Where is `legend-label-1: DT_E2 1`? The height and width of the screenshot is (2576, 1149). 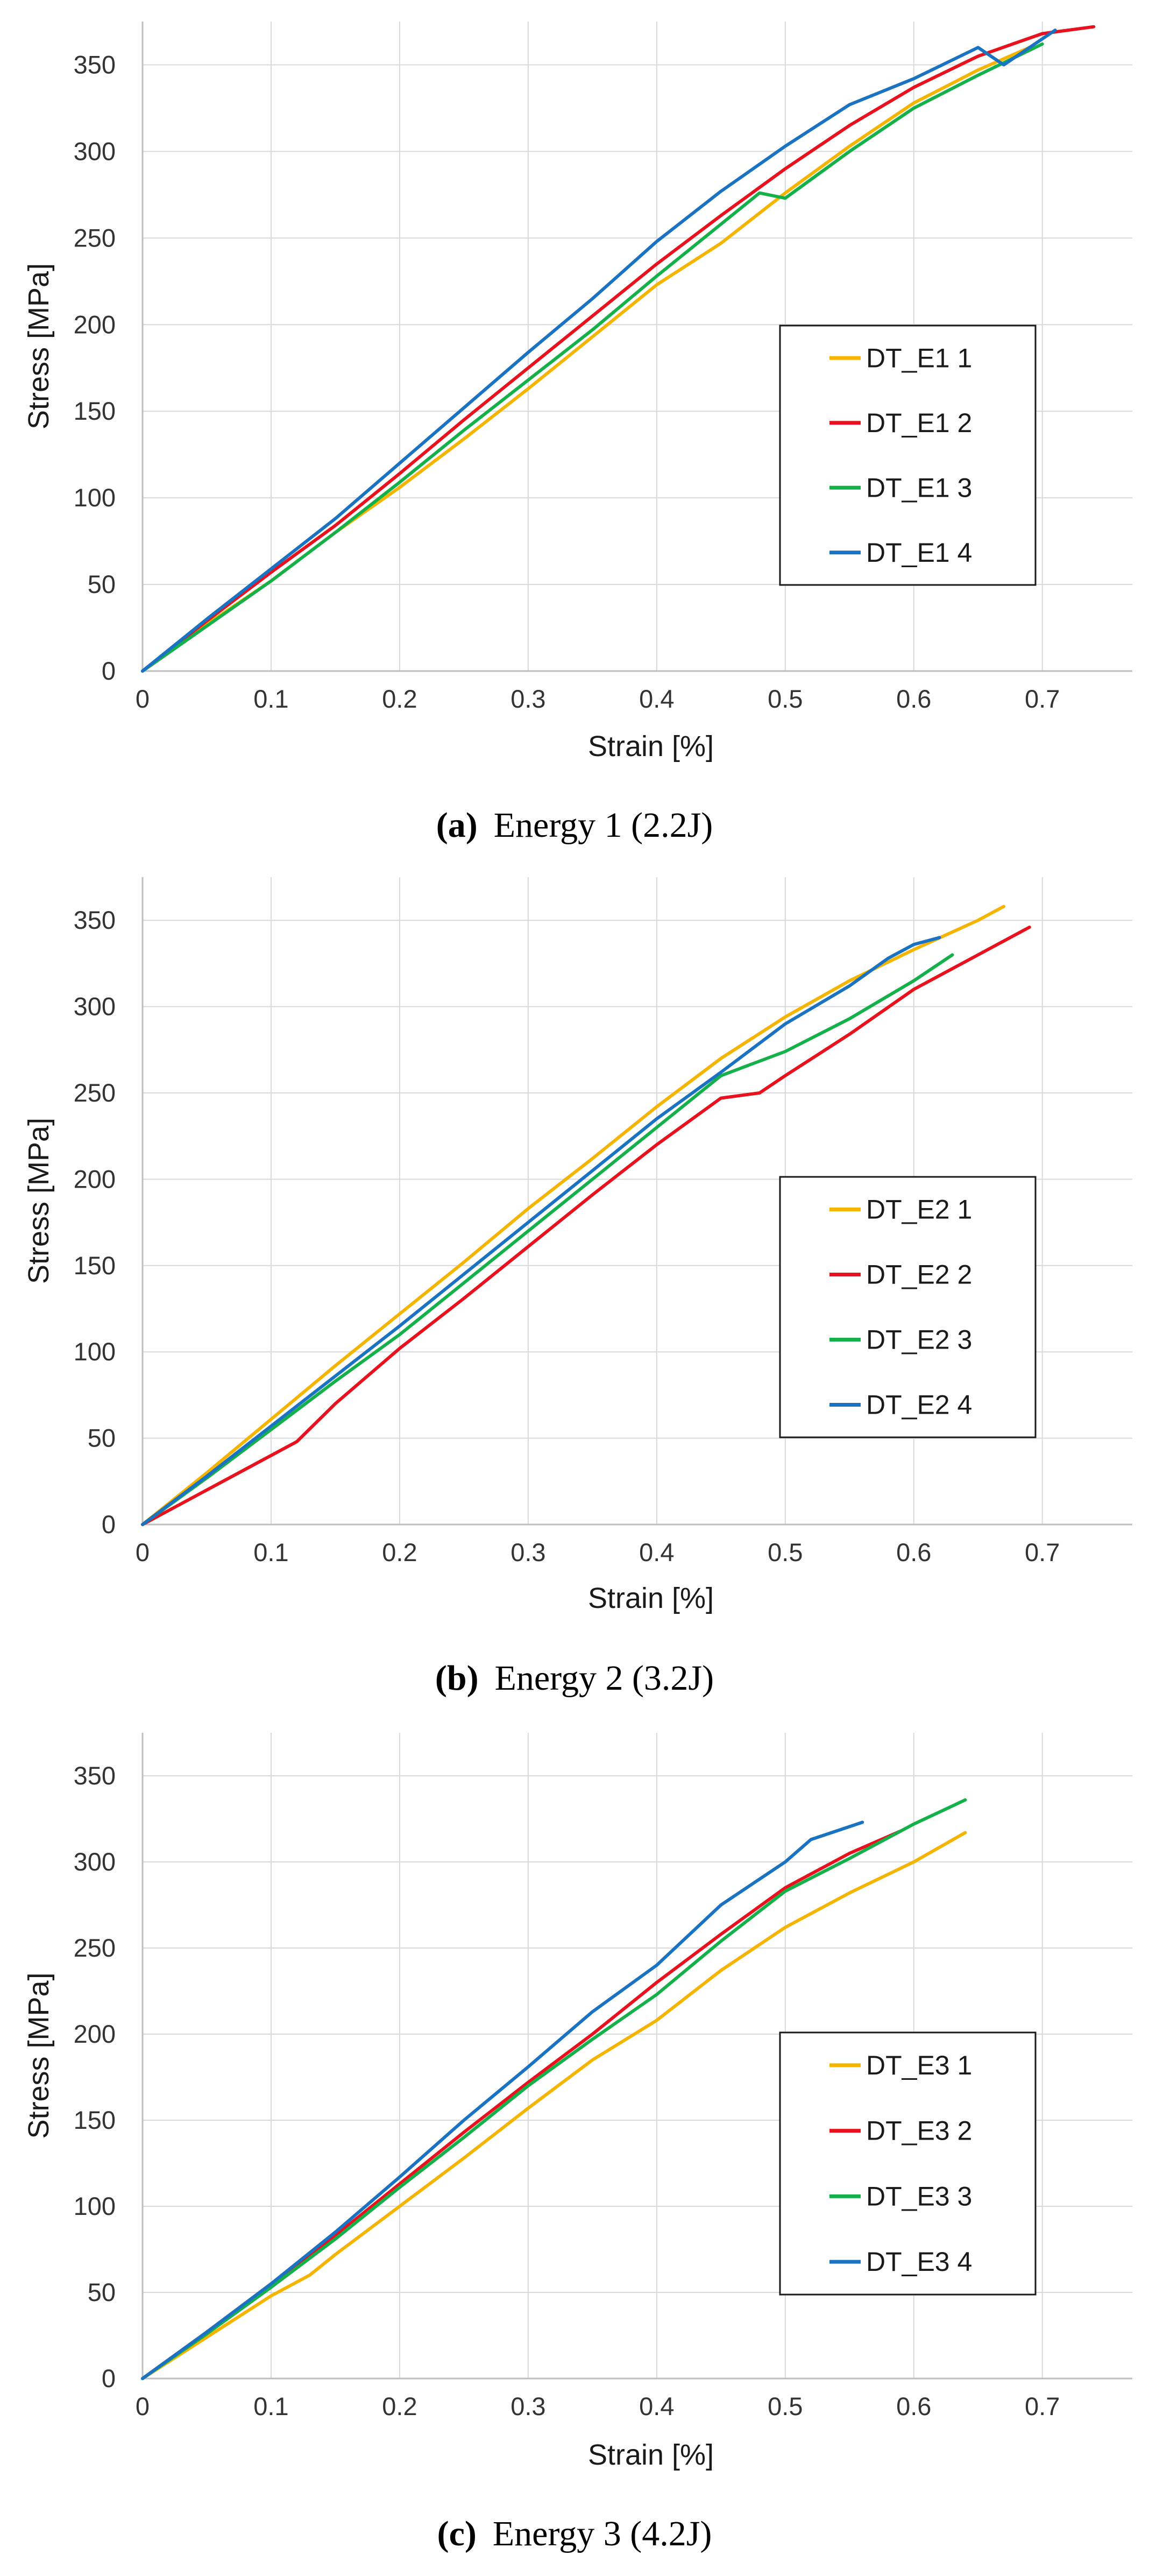 legend-label-1: DT_E2 1 is located at coordinates (919, 1210).